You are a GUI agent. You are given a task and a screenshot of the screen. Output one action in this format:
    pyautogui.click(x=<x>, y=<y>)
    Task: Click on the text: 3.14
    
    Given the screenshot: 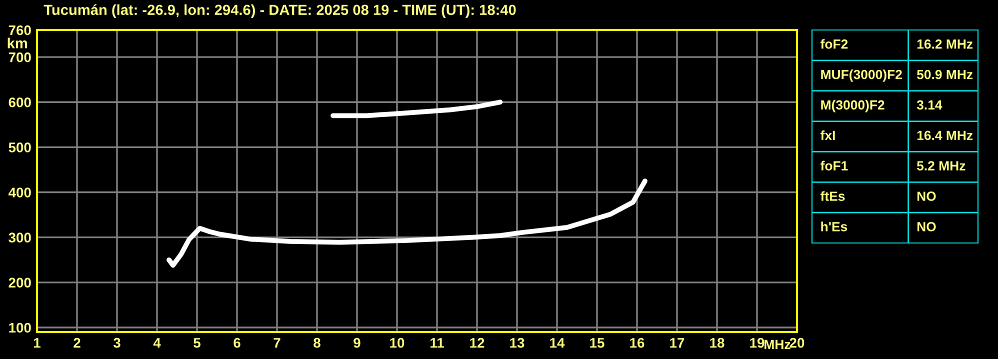 What is the action you would take?
    pyautogui.click(x=929, y=105)
    